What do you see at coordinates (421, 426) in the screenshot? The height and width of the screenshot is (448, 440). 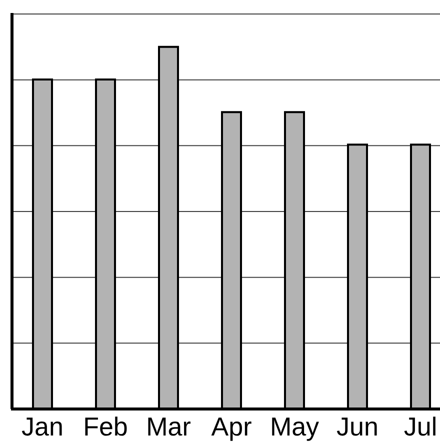 I see `x-tick-label: Jul` at bounding box center [421, 426].